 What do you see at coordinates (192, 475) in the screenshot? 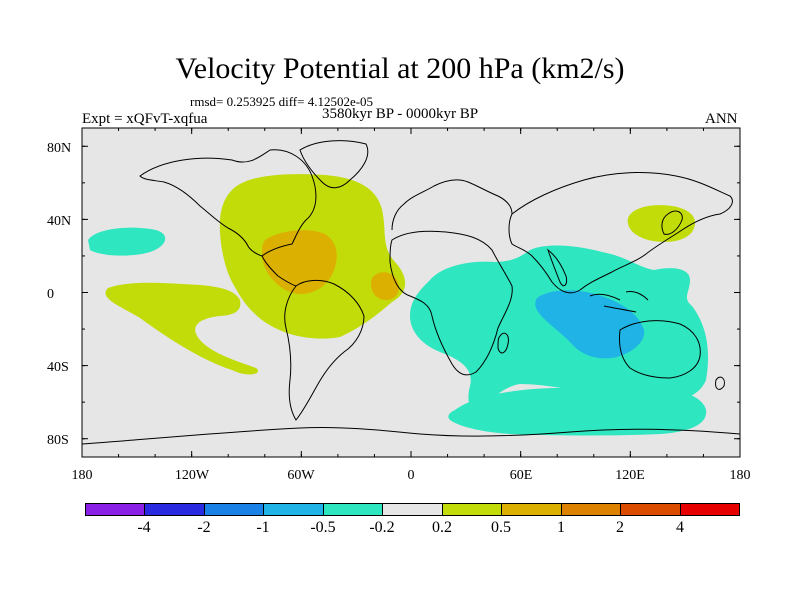
I see `x-tick-label: 120W` at bounding box center [192, 475].